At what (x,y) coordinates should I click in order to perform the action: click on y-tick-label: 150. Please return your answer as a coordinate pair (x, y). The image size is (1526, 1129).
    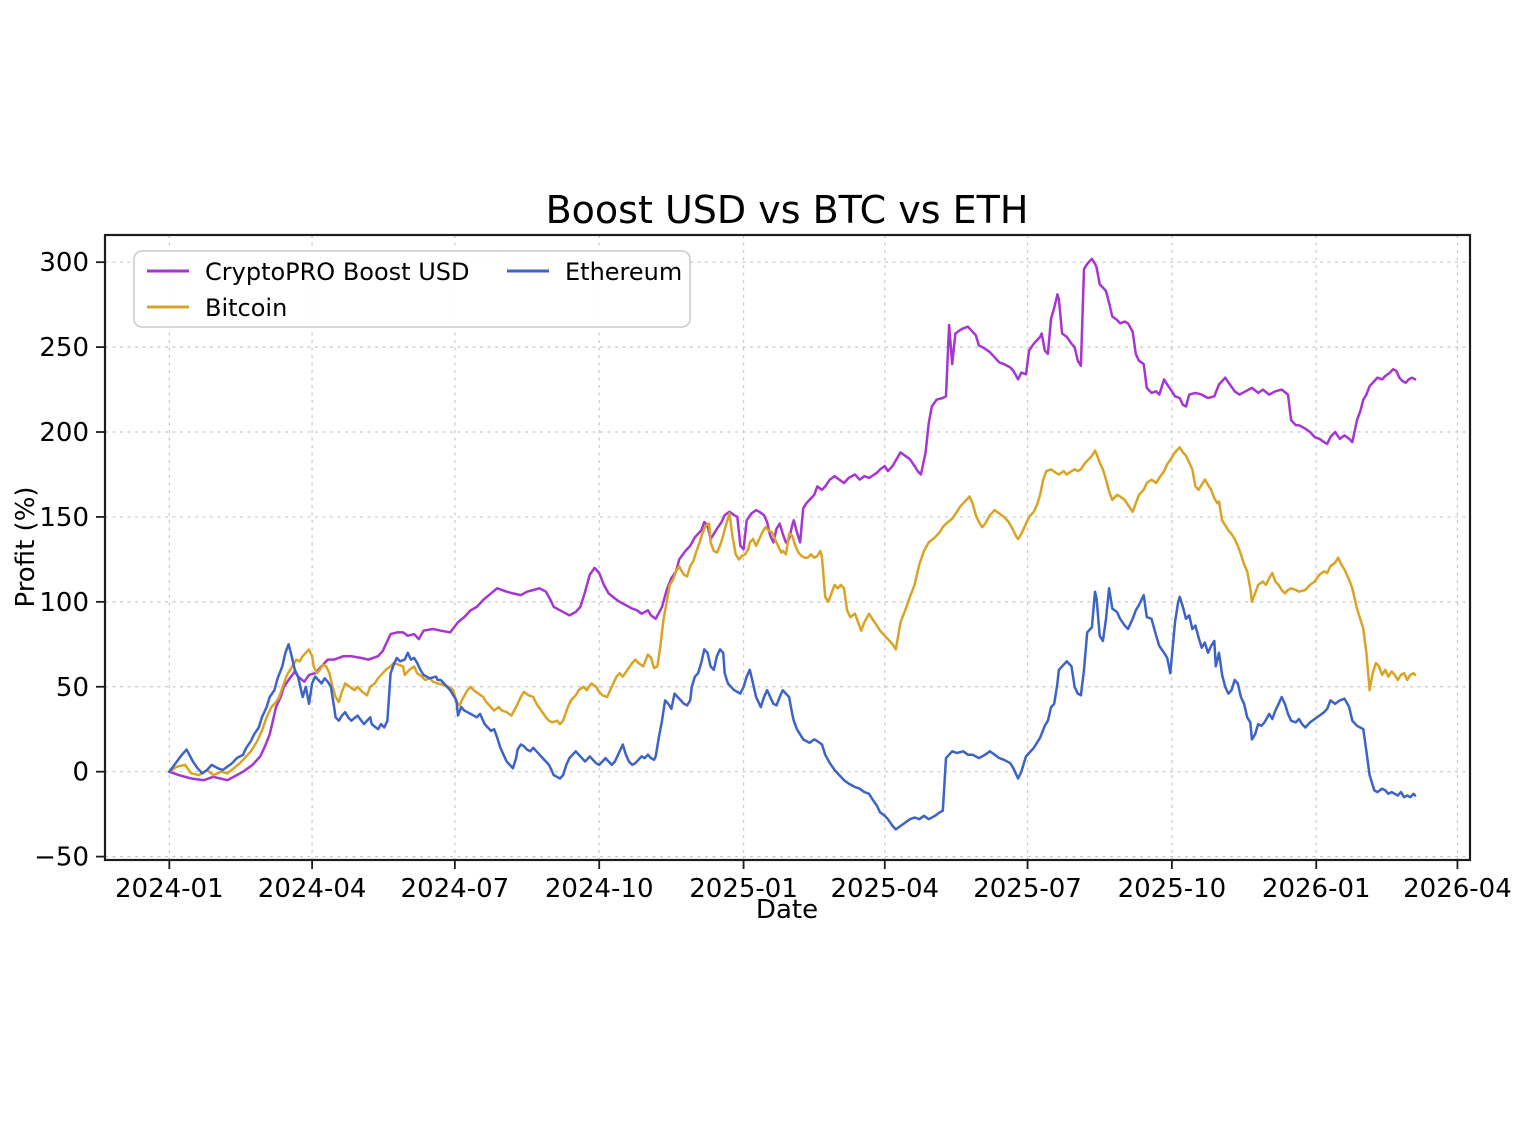
    Looking at the image, I should click on (64, 518).